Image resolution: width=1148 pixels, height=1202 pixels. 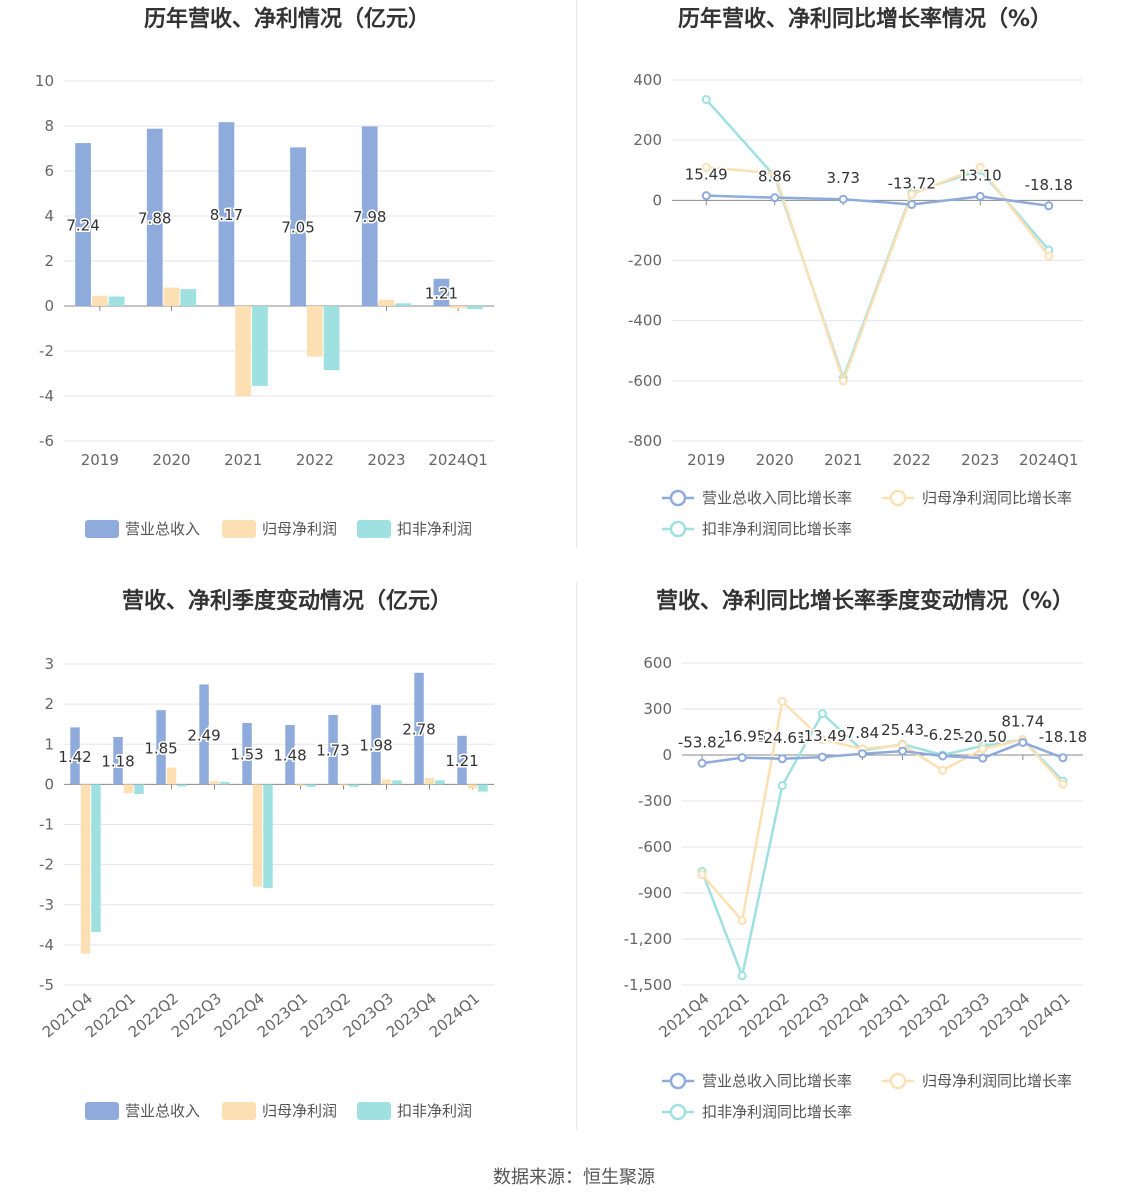 I want to click on chart-title: 营收、净利同比增长率季度变动情况（%）, so click(x=865, y=601).